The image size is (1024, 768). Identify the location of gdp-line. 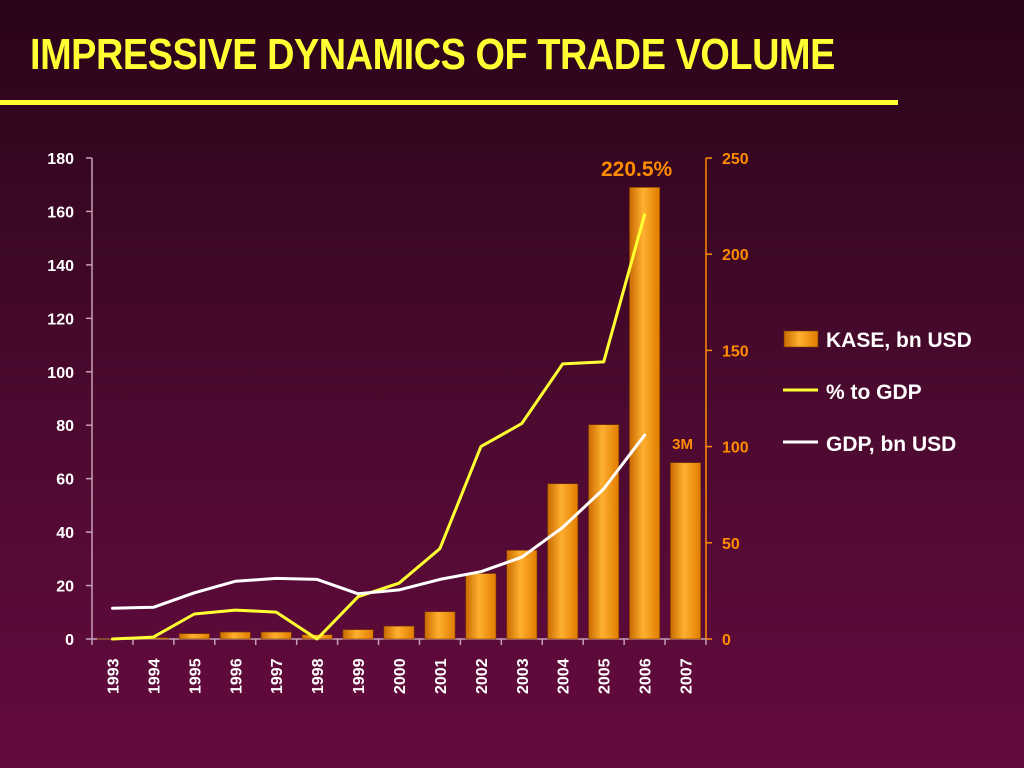
(379, 521).